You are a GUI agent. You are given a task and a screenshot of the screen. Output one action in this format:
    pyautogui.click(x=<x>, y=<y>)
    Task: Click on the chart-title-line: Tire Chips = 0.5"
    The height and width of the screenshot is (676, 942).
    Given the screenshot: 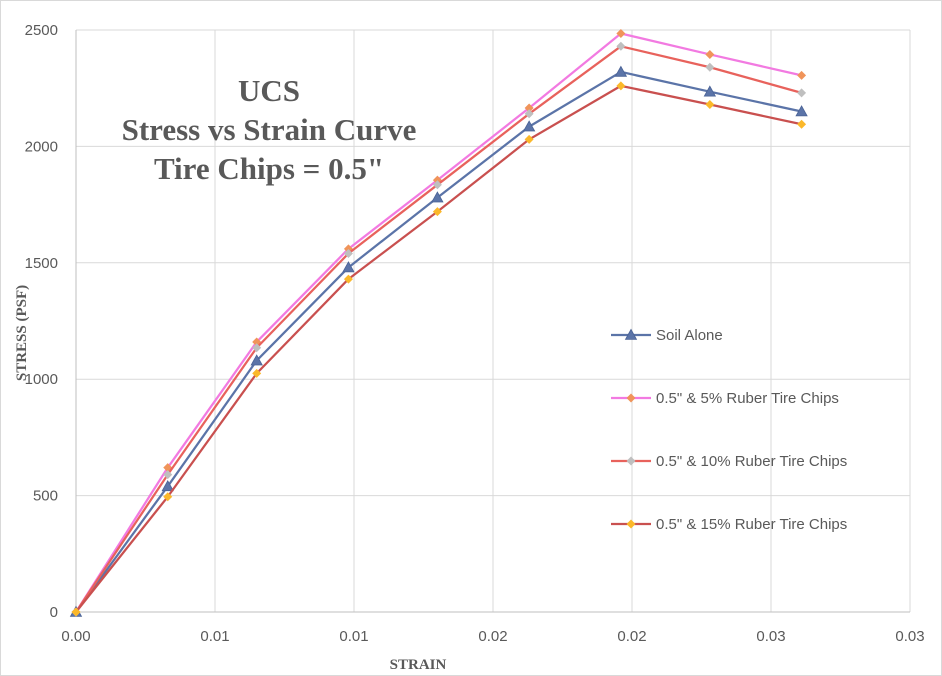 What is the action you would take?
    pyautogui.click(x=269, y=168)
    